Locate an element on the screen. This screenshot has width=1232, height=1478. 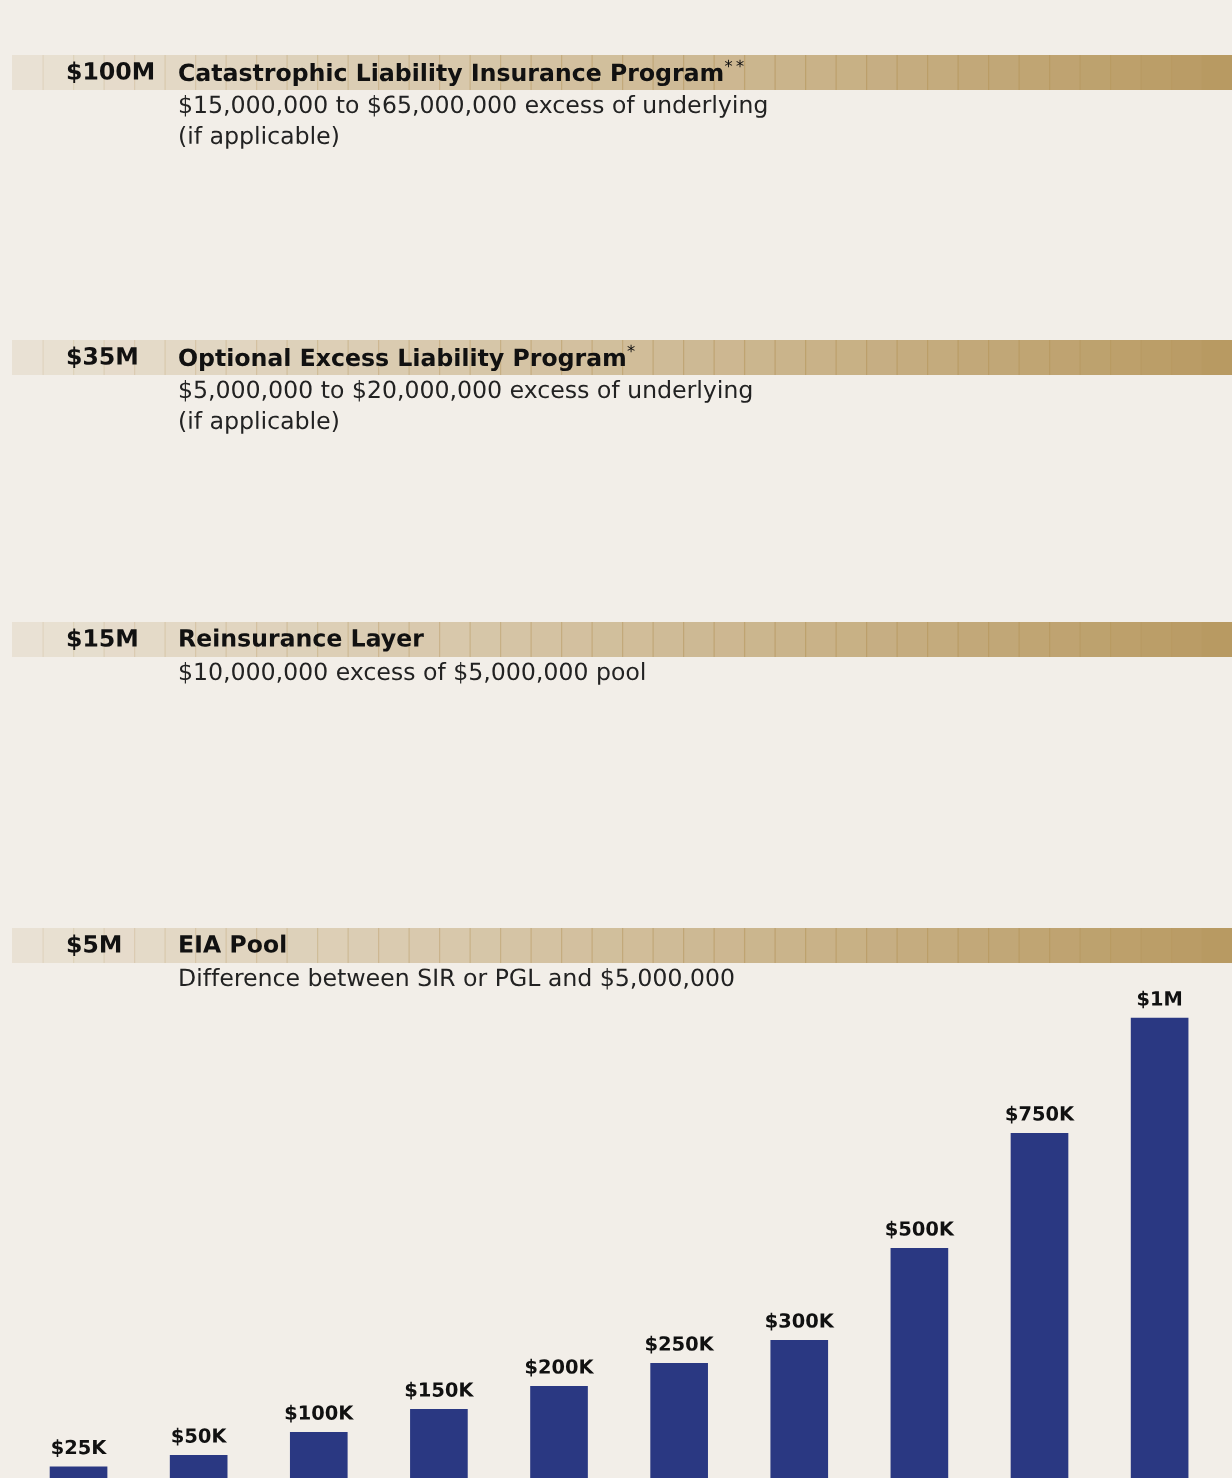
text: Difference between SIR or PGL and $5,000,000 is located at coordinates (457, 979).